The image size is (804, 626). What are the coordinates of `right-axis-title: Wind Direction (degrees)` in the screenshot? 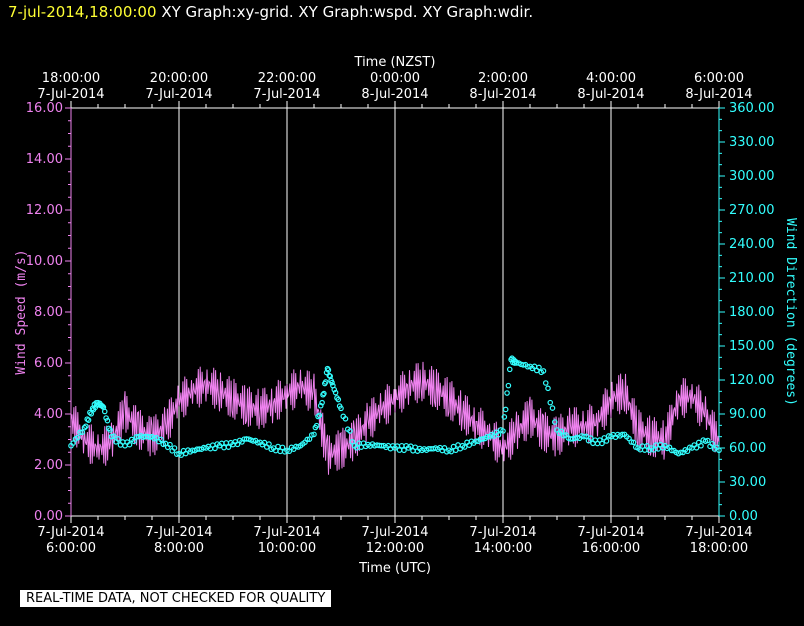 It's located at (790, 312).